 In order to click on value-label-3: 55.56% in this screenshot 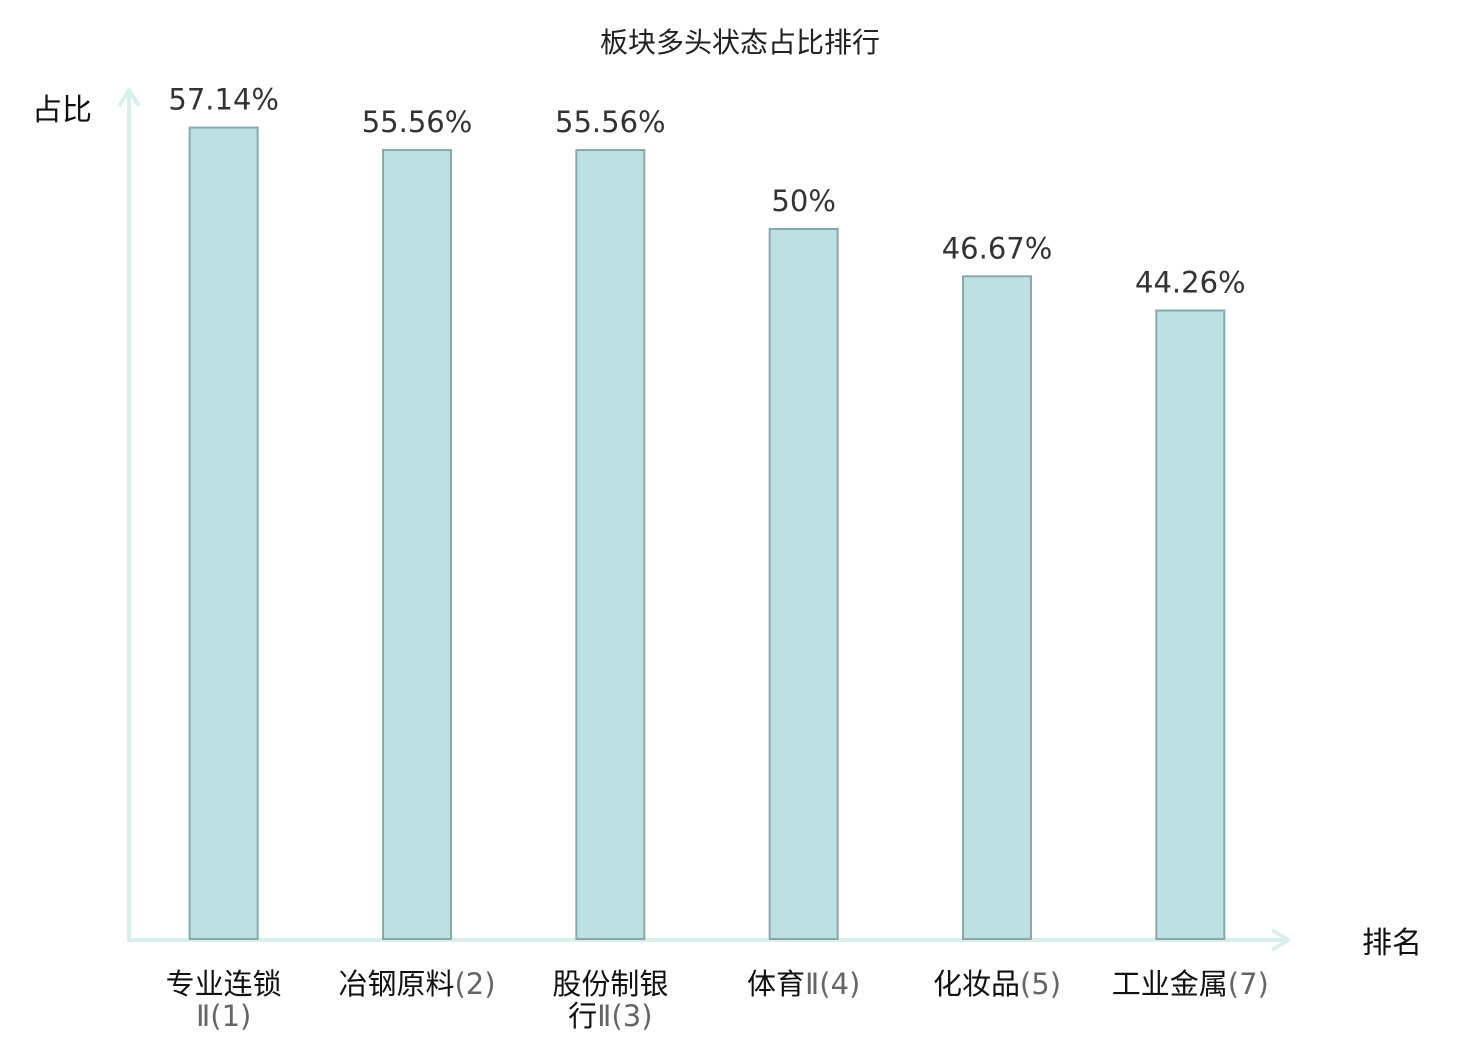, I will do `click(610, 122)`.